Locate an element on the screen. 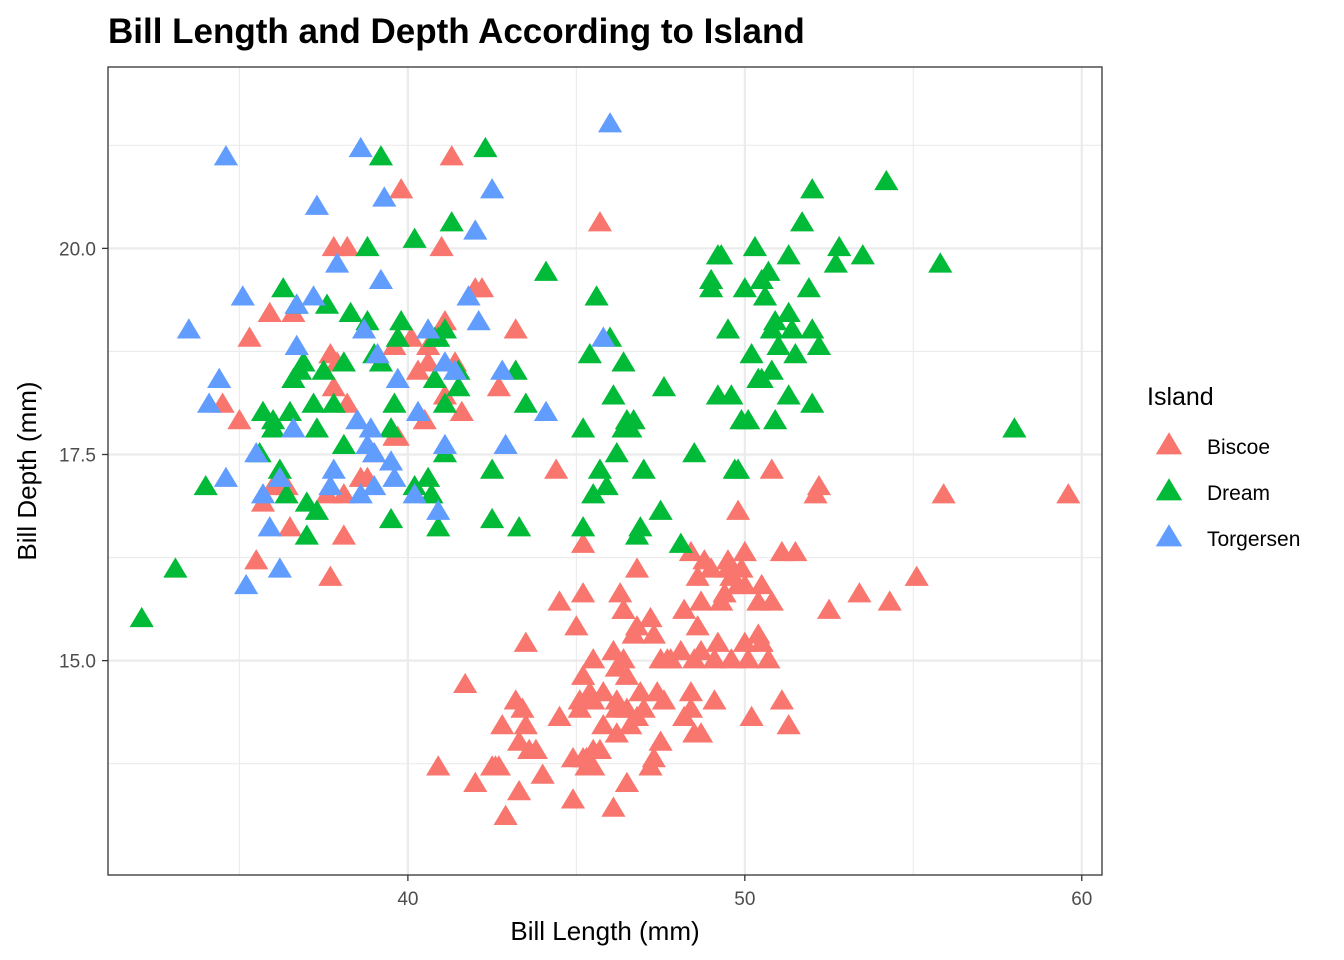 The width and height of the screenshot is (1344, 960). legend-items: Biscoe Dream Torgersen is located at coordinates (1227, 491).